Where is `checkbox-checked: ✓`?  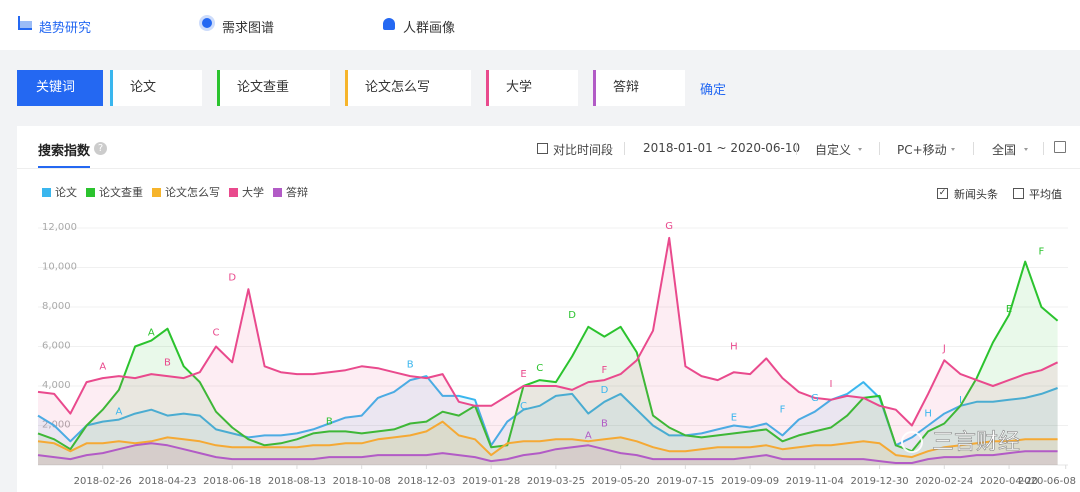 checkbox-checked: ✓ is located at coordinates (942, 193).